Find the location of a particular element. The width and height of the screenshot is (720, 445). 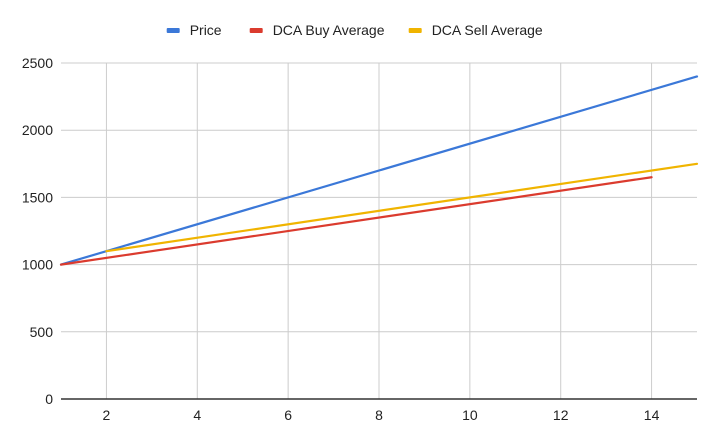

y-tick-label: 2000 is located at coordinates (37, 130).